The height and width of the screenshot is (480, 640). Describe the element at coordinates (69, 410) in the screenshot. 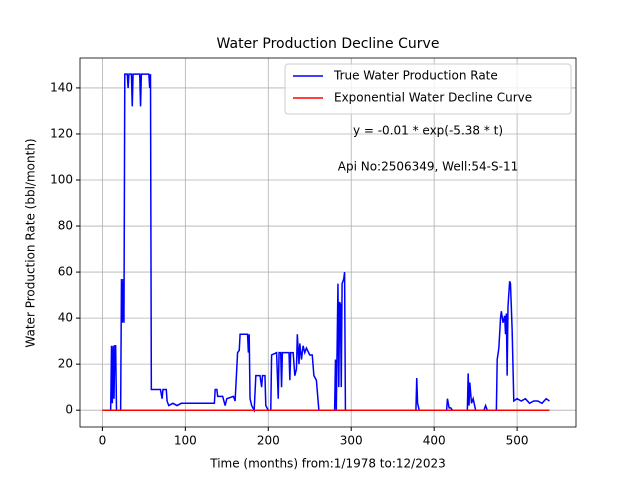

I see `y-tick-label: 0` at that location.